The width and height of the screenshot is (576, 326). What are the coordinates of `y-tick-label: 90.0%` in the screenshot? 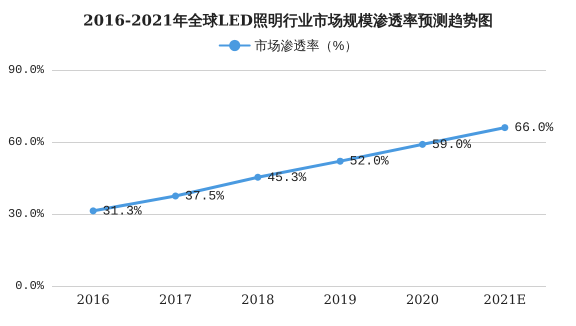 It's located at (26, 70).